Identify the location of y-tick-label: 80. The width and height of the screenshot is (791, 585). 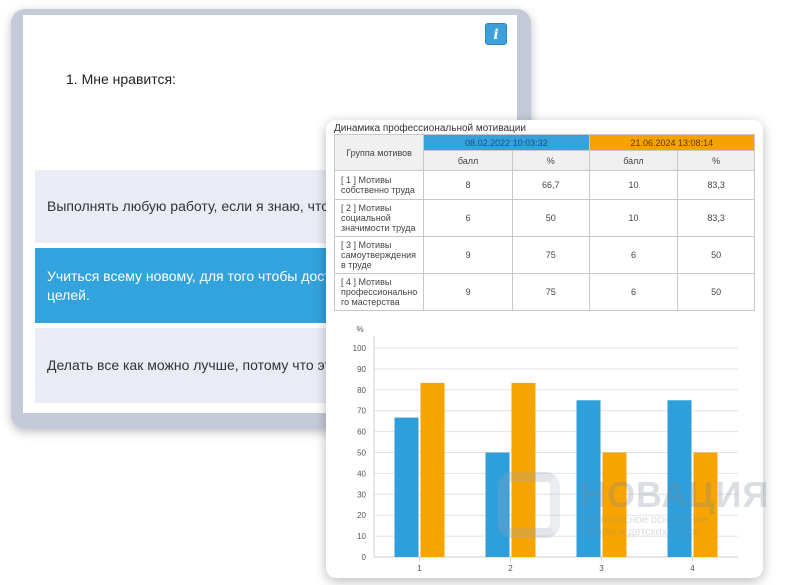
(361, 390).